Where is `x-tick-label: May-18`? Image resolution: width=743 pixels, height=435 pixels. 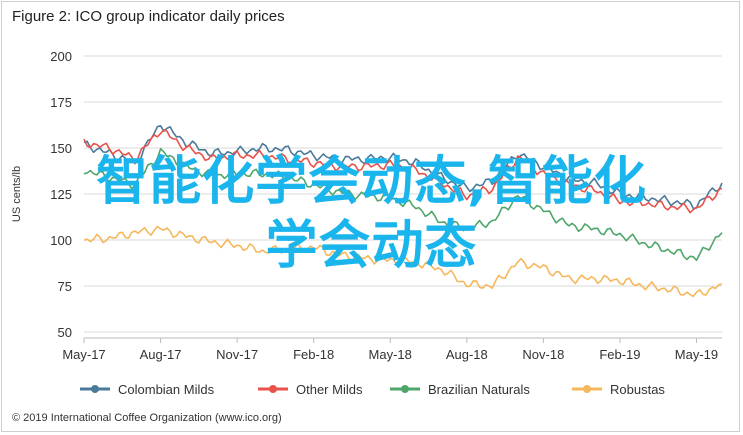
x-tick-label: May-18 is located at coordinates (390, 354).